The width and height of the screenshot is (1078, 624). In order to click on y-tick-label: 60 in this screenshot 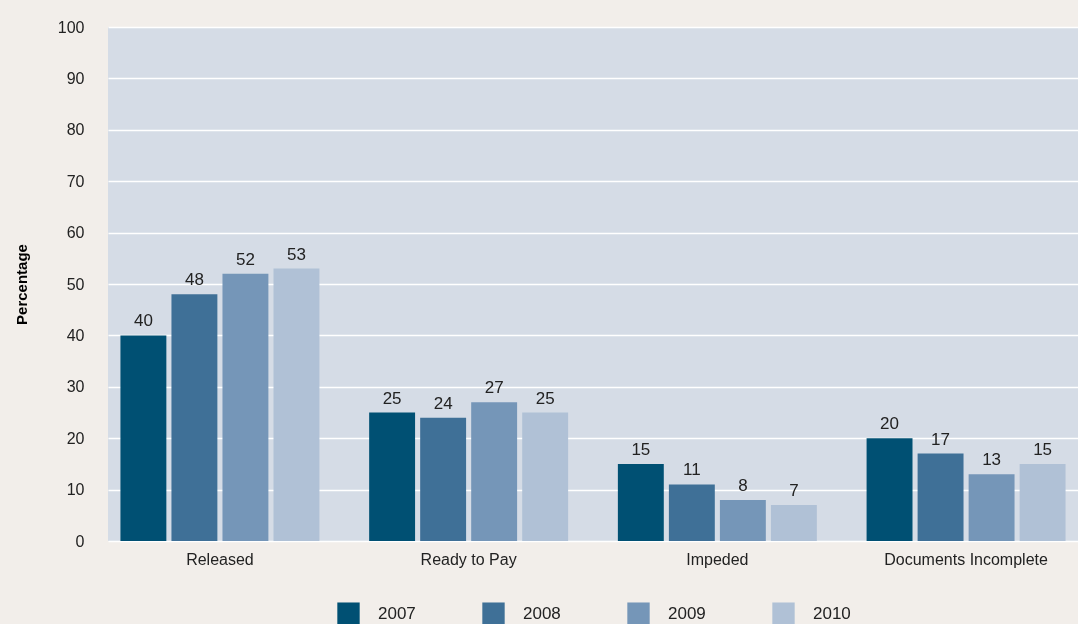, I will do `click(75, 233)`.